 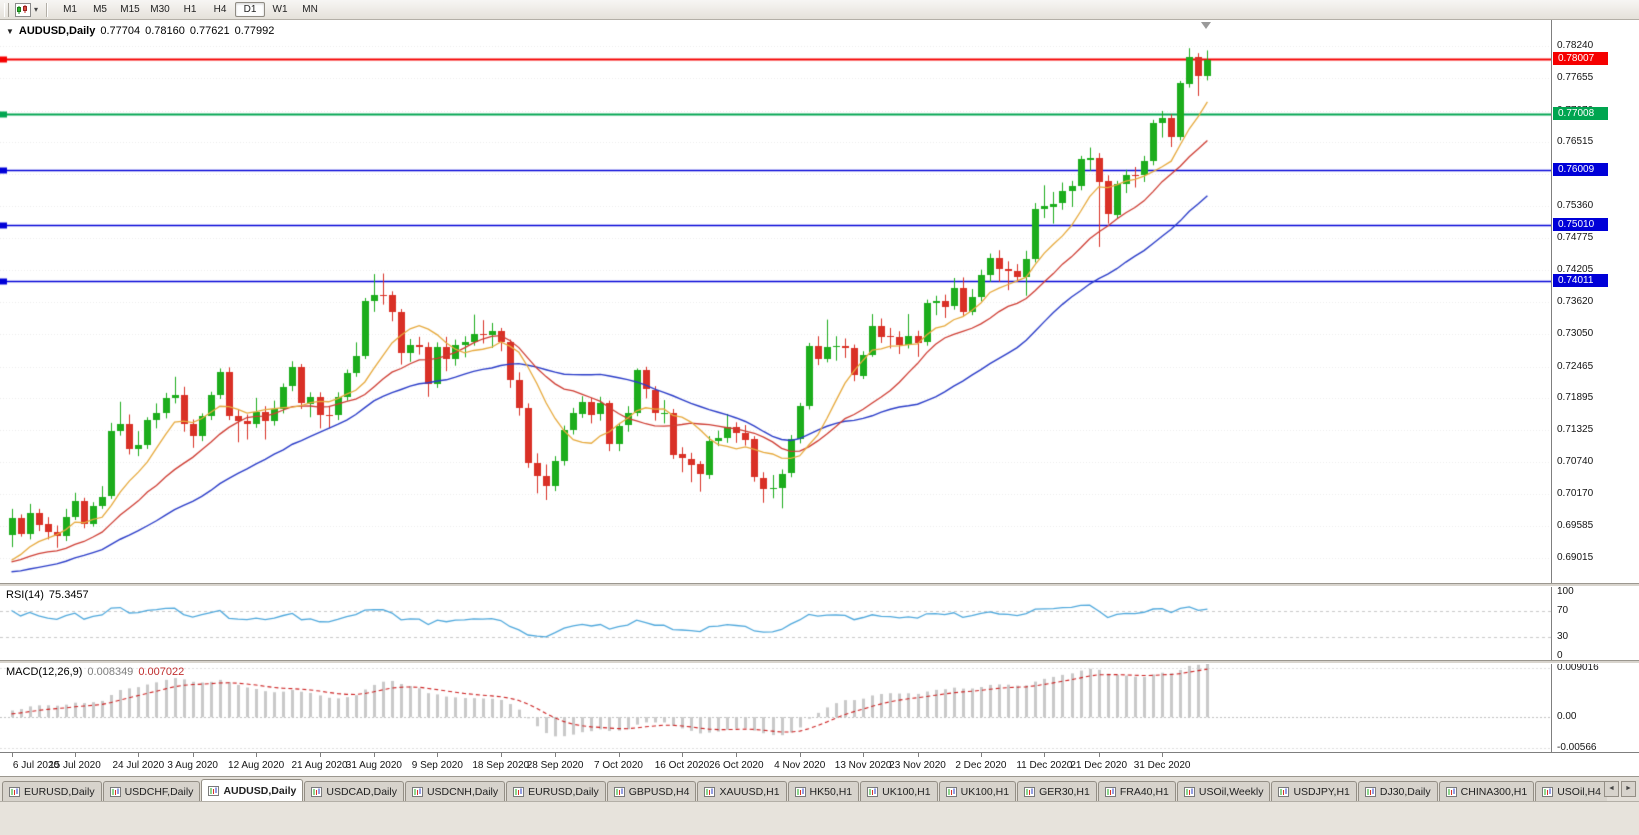 What do you see at coordinates (1565, 591) in the screenshot?
I see `rsi-axis-label: 100` at bounding box center [1565, 591].